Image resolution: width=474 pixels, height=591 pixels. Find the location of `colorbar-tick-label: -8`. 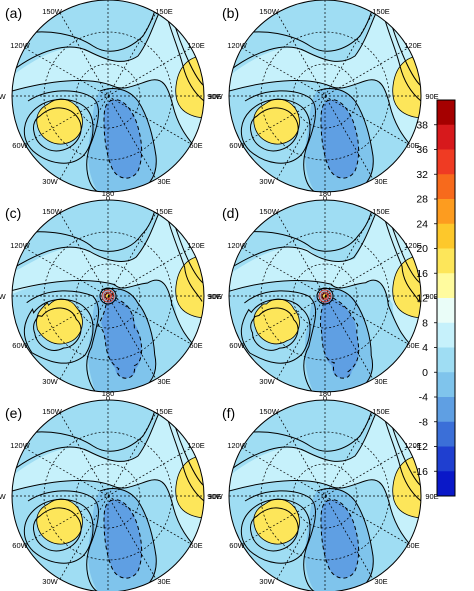

colorbar-tick-label: -8 is located at coordinates (423, 422).